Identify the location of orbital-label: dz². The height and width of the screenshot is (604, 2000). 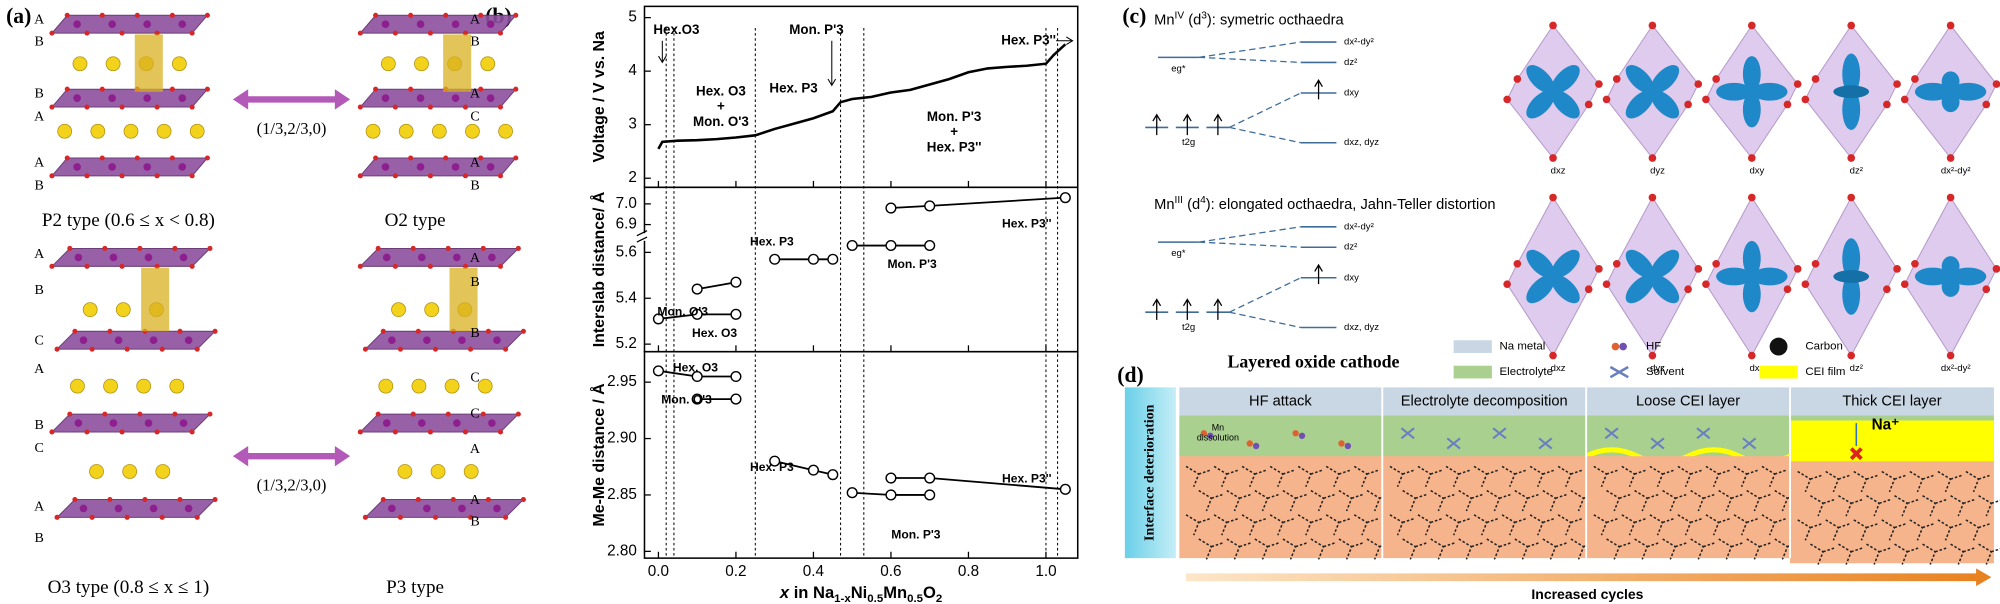
(1856, 368).